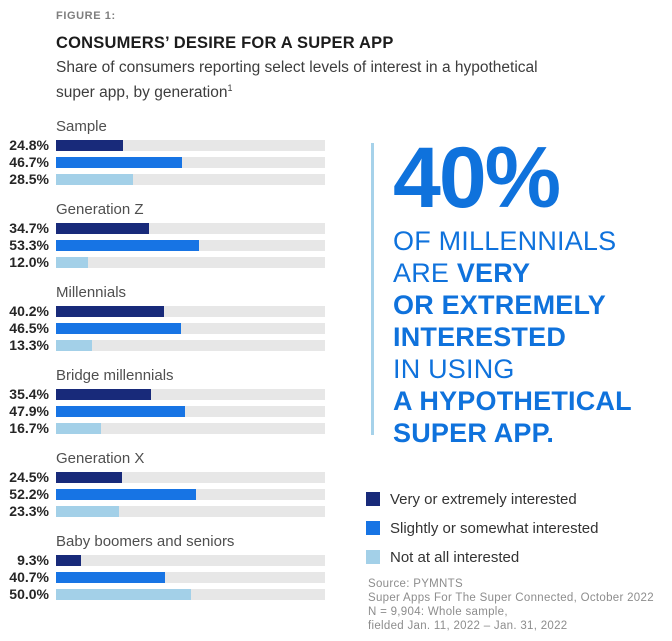 The width and height of the screenshot is (672, 641). Describe the element at coordinates (29, 511) in the screenshot. I see `value-label: 23.3%` at that location.